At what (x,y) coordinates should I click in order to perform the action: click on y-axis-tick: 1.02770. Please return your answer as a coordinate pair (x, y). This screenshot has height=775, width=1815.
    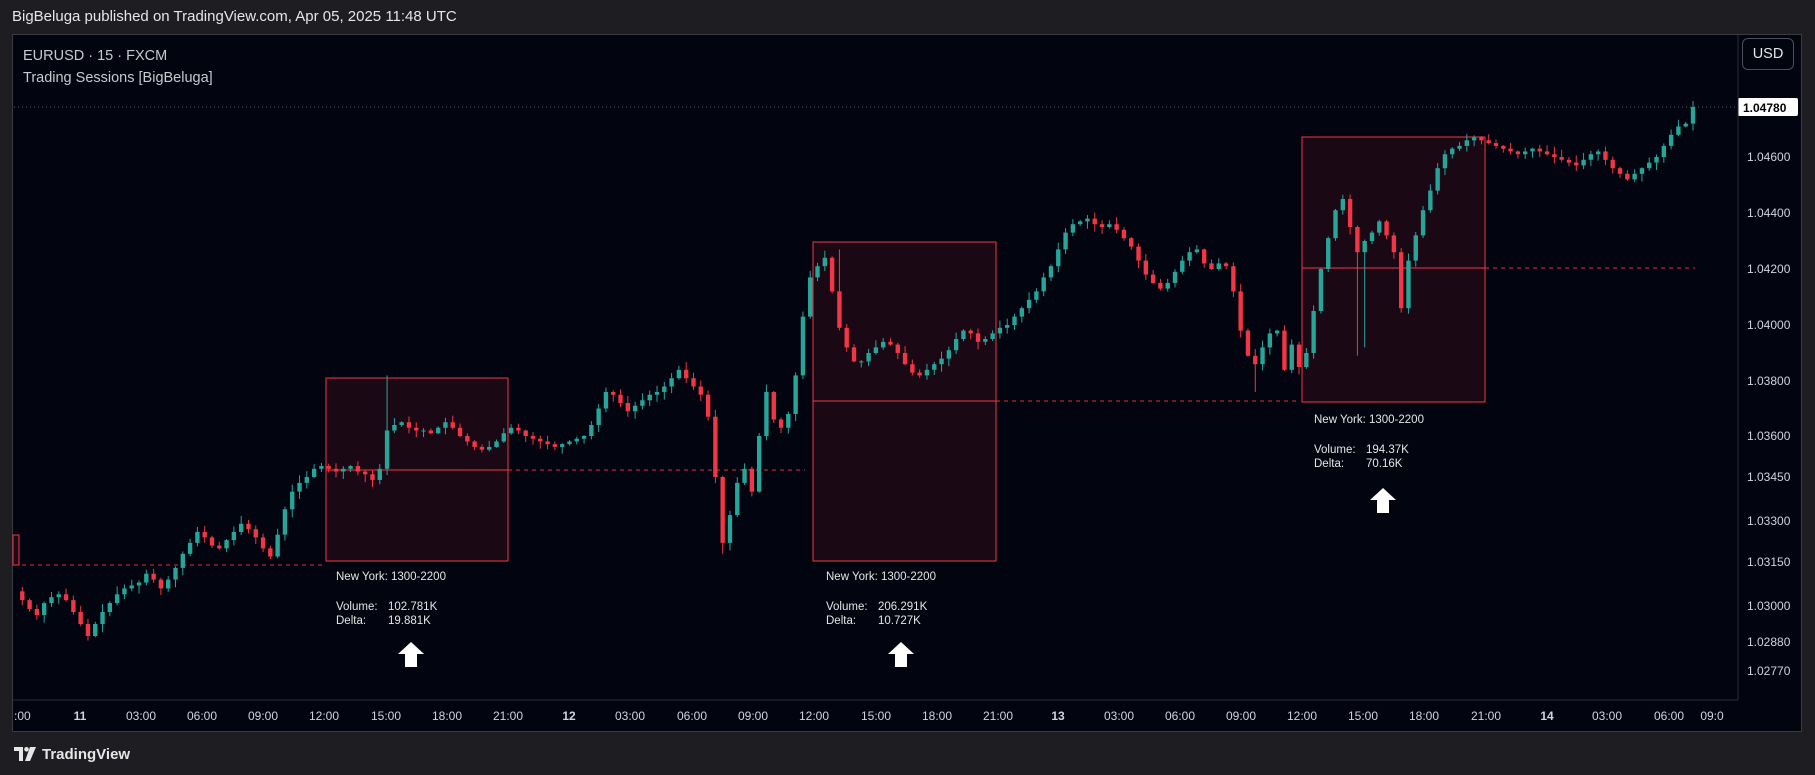
    Looking at the image, I should click on (1769, 671).